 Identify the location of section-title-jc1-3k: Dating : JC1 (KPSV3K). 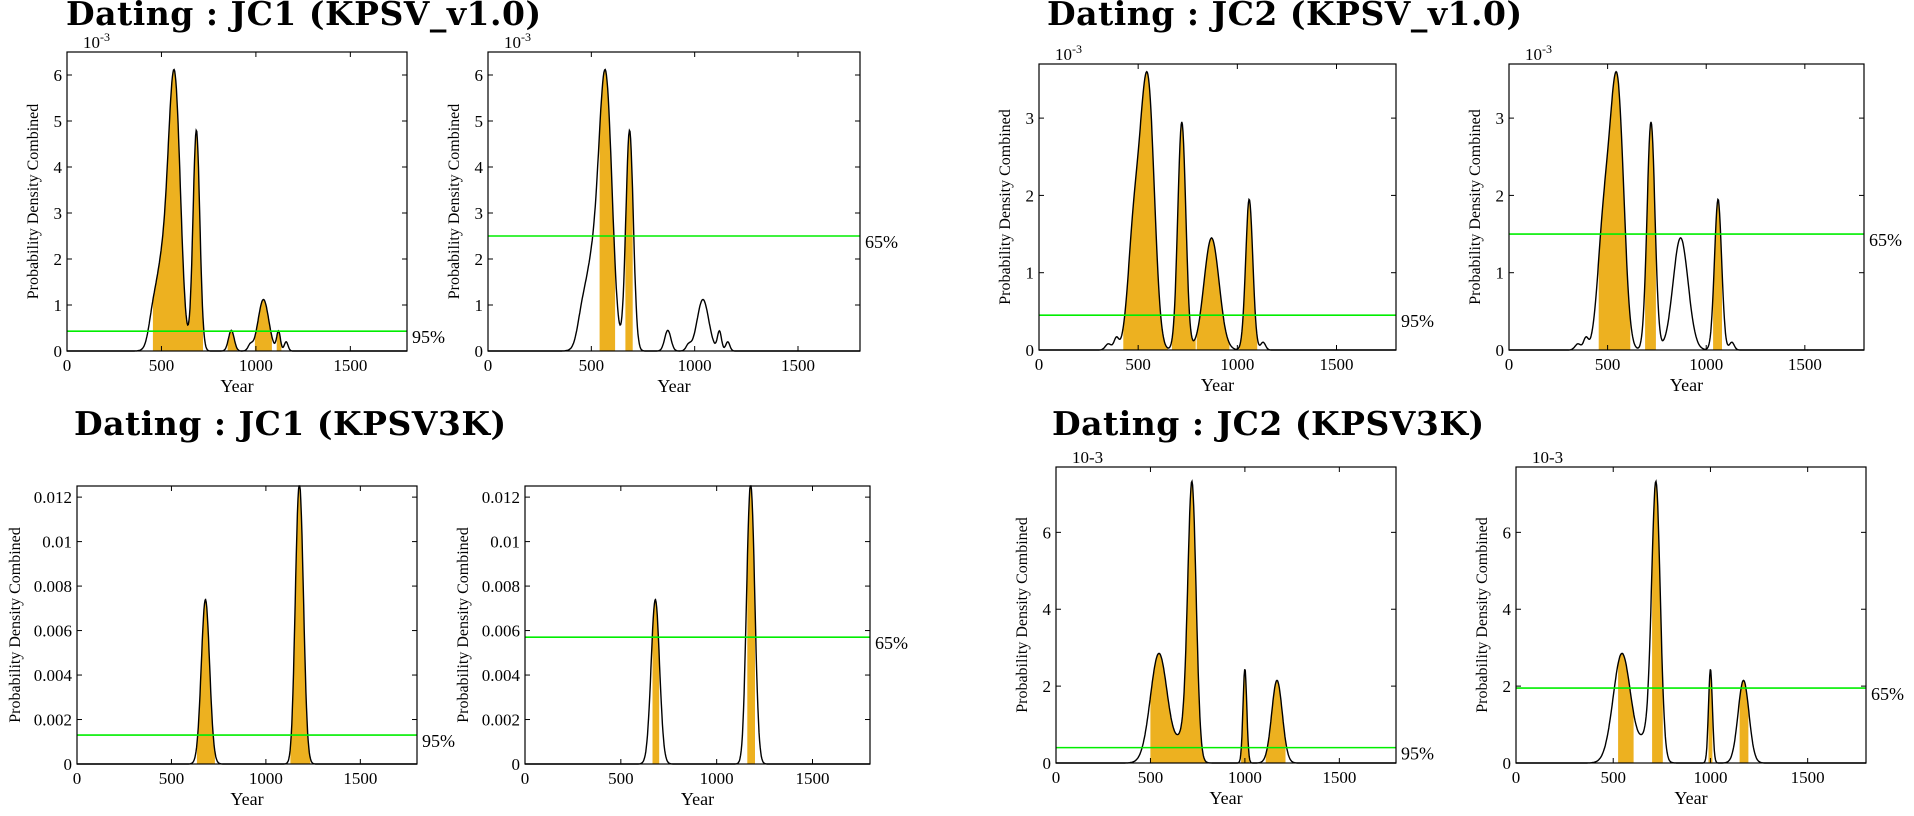
(290, 423).